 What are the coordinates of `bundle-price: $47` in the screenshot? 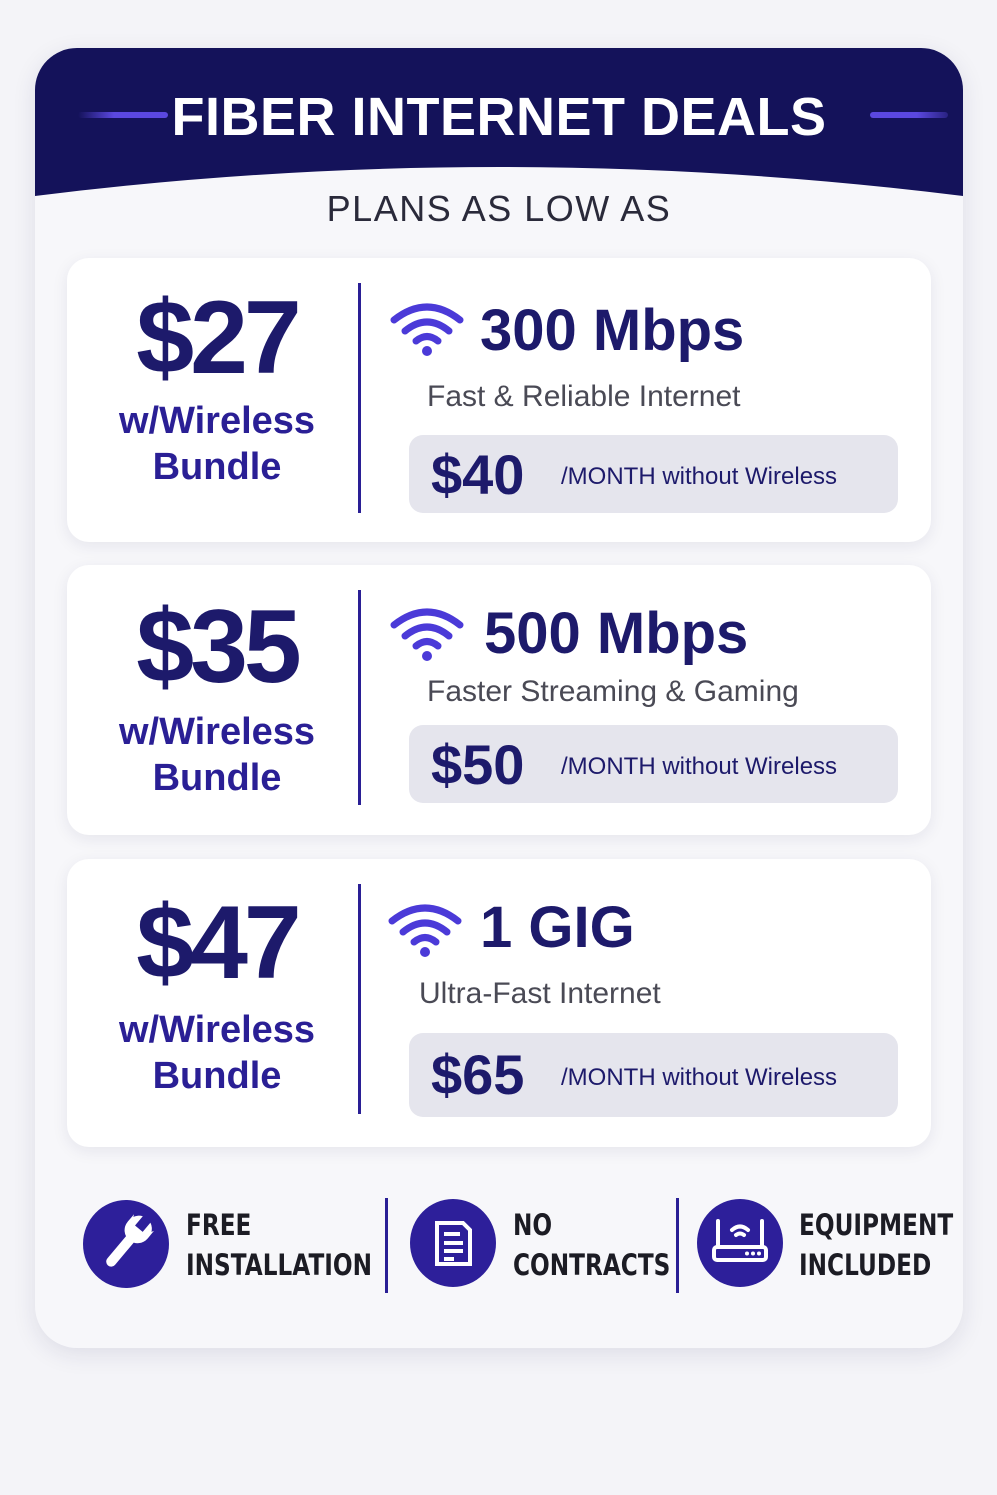 It's located at (219, 943).